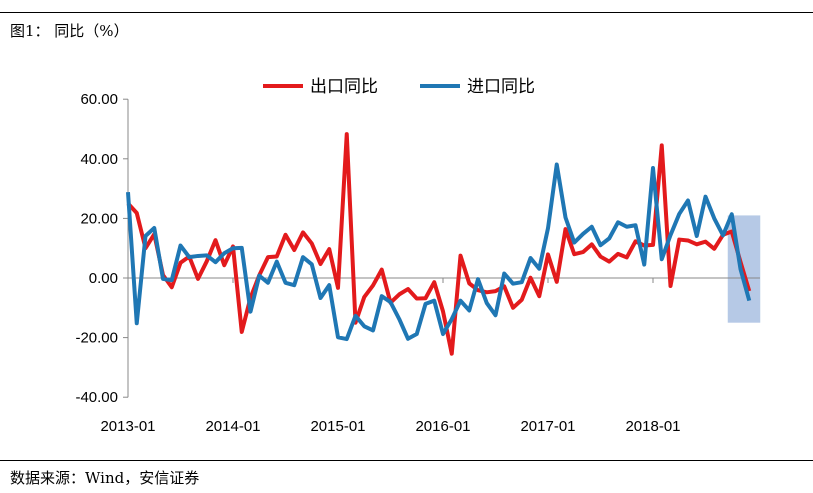  I want to click on x-tick-label: 2015-01, so click(337, 426).